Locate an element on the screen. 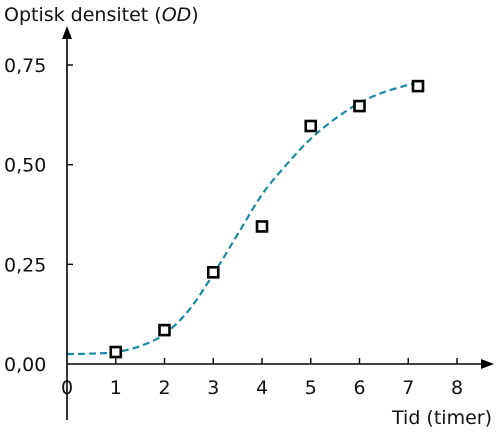 The height and width of the screenshot is (439, 497). y-tick-label: 0,50 is located at coordinates (25, 166).